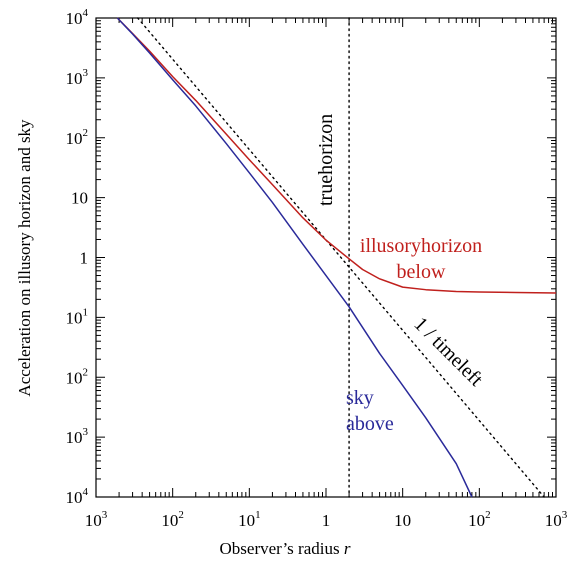 The width and height of the screenshot is (570, 562). I want to click on x-tick-label: 1, so click(326, 520).